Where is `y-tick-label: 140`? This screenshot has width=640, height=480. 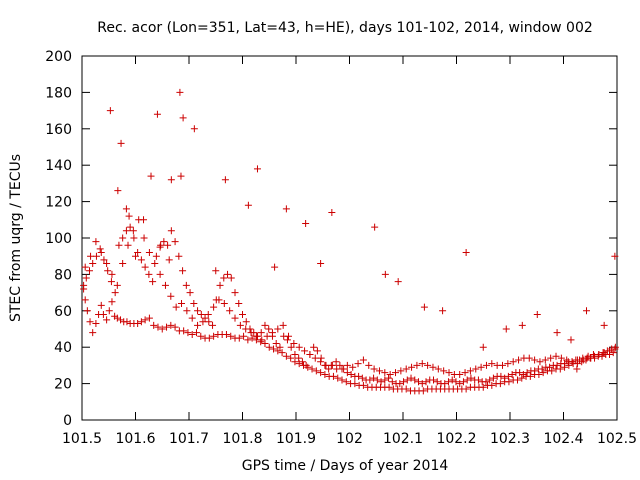 y-tick-label: 140 is located at coordinates (58, 166).